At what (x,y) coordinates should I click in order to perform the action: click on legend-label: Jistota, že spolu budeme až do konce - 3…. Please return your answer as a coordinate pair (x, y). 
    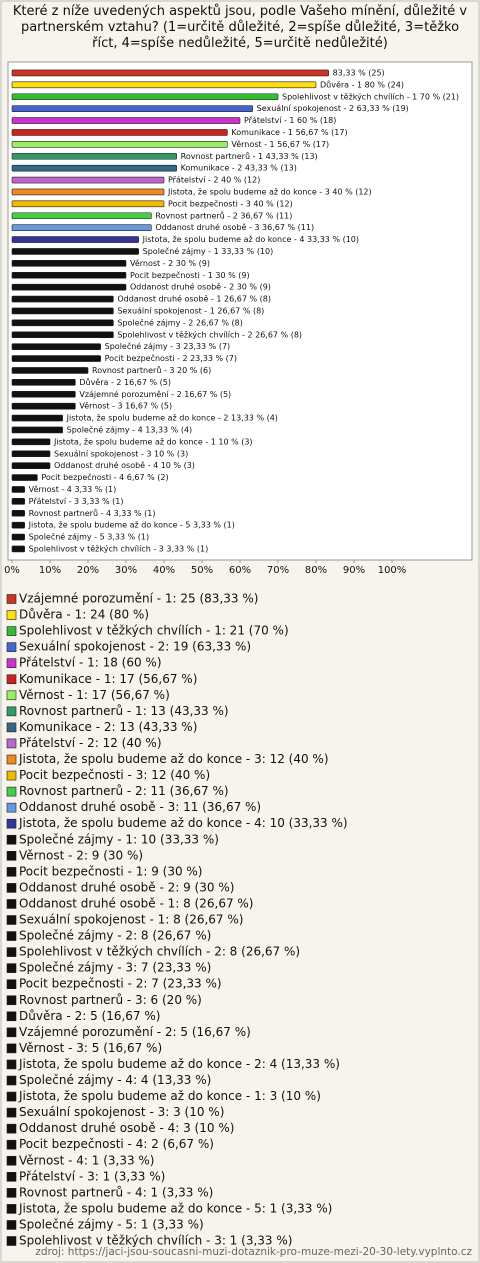
    Looking at the image, I should click on (173, 759).